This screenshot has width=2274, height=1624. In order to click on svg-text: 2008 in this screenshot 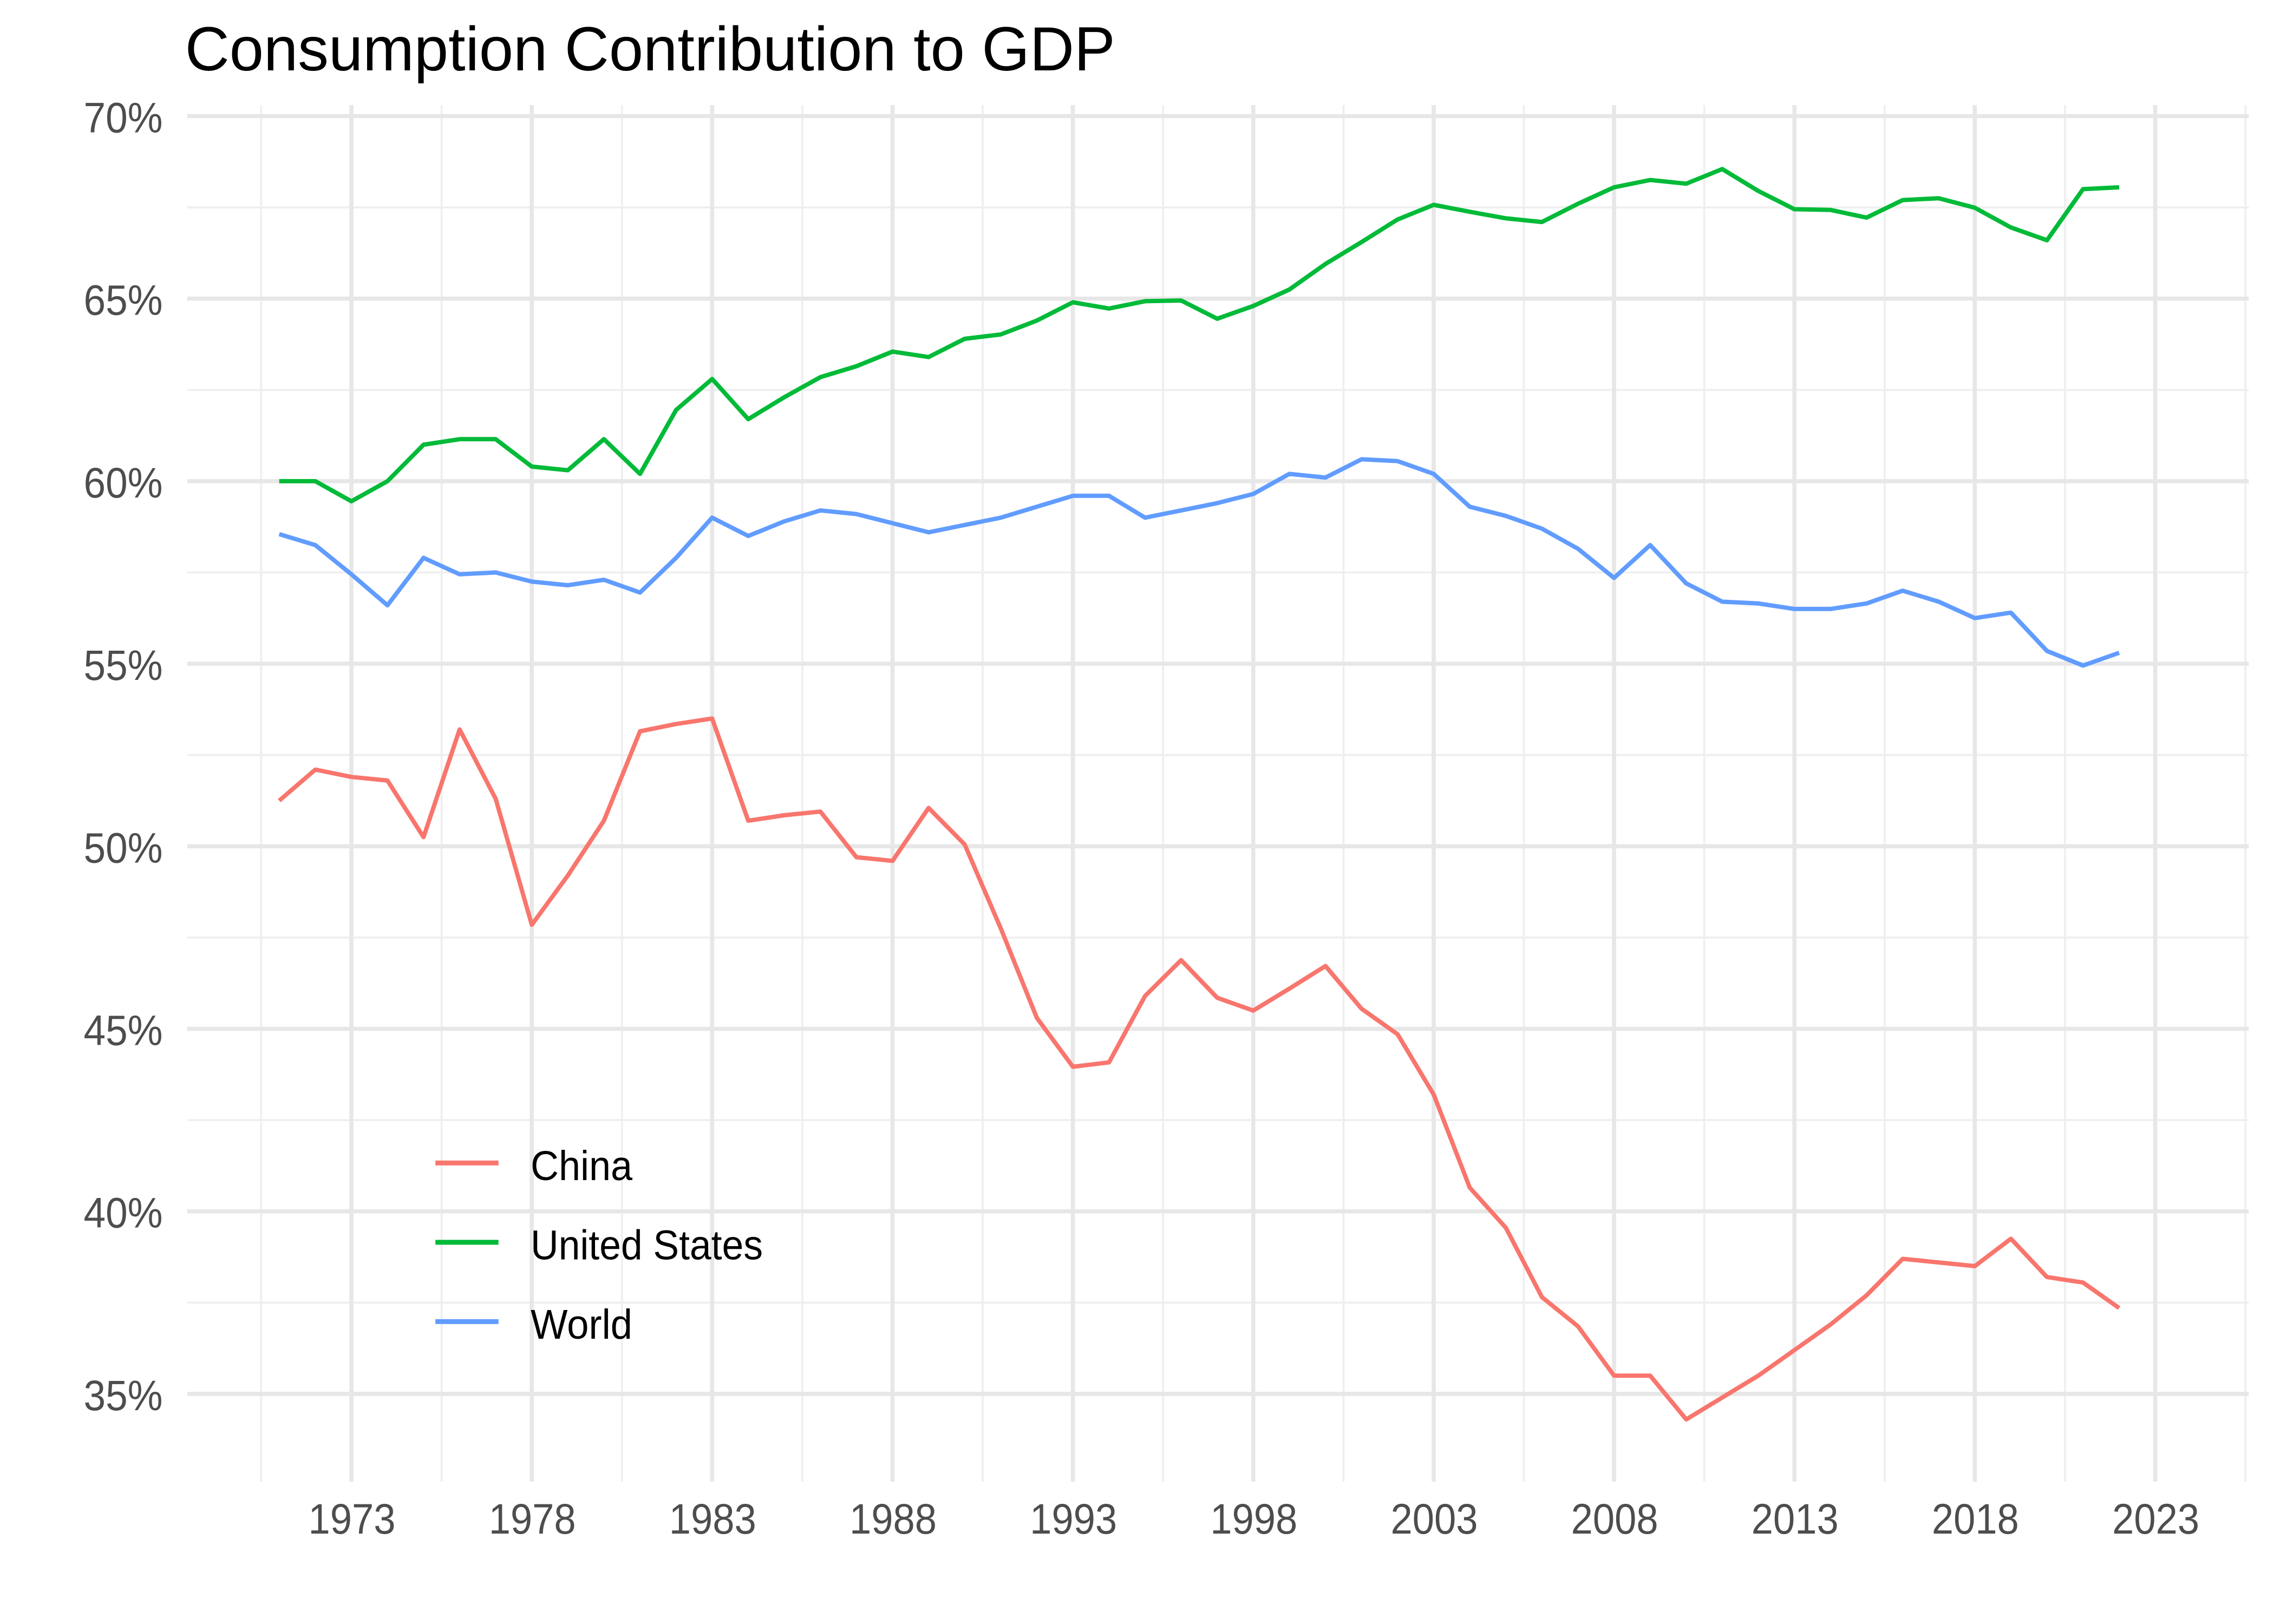, I will do `click(1615, 1519)`.